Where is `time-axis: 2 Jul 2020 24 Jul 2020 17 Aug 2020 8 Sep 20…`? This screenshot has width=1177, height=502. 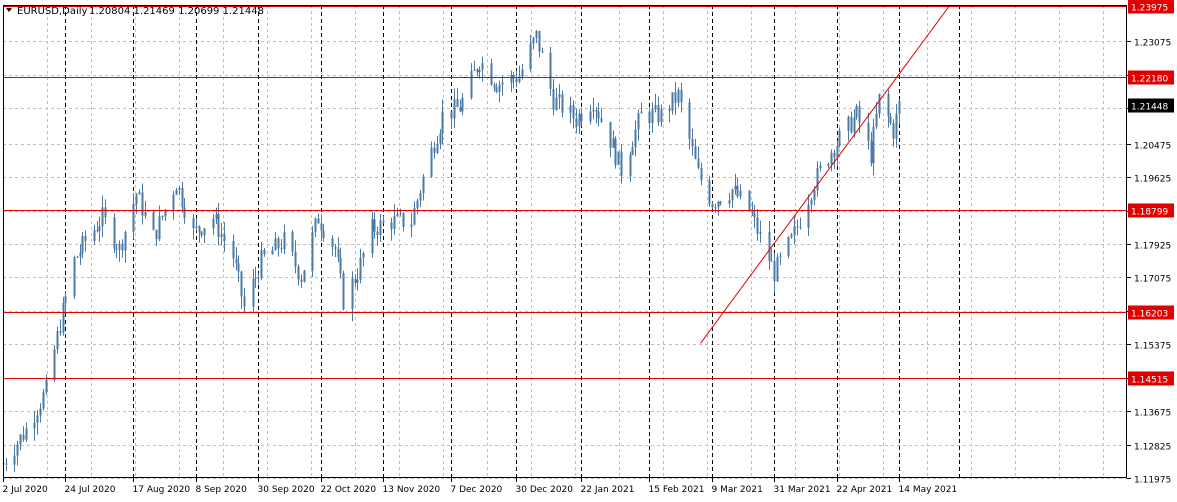 time-axis: 2 Jul 2020 24 Jul 2020 17 Aug 2020 8 Sep 20… is located at coordinates (480, 486).